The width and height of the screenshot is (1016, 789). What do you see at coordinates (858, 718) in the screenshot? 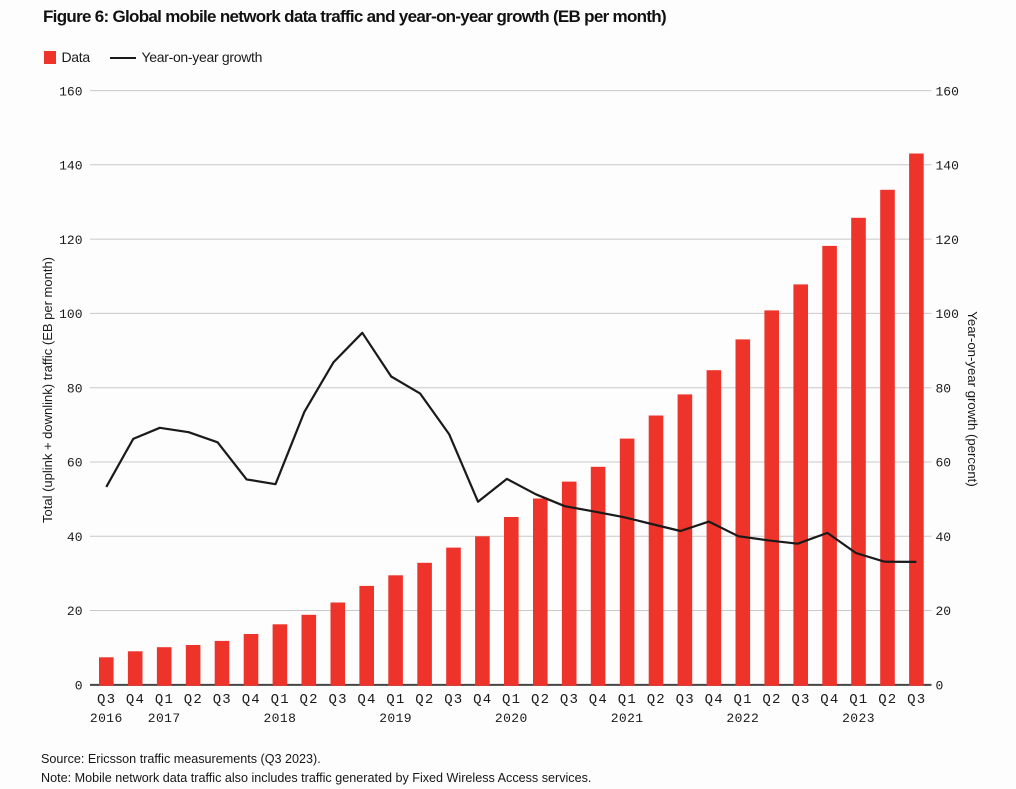
I see `svg-text: 2023` at bounding box center [858, 718].